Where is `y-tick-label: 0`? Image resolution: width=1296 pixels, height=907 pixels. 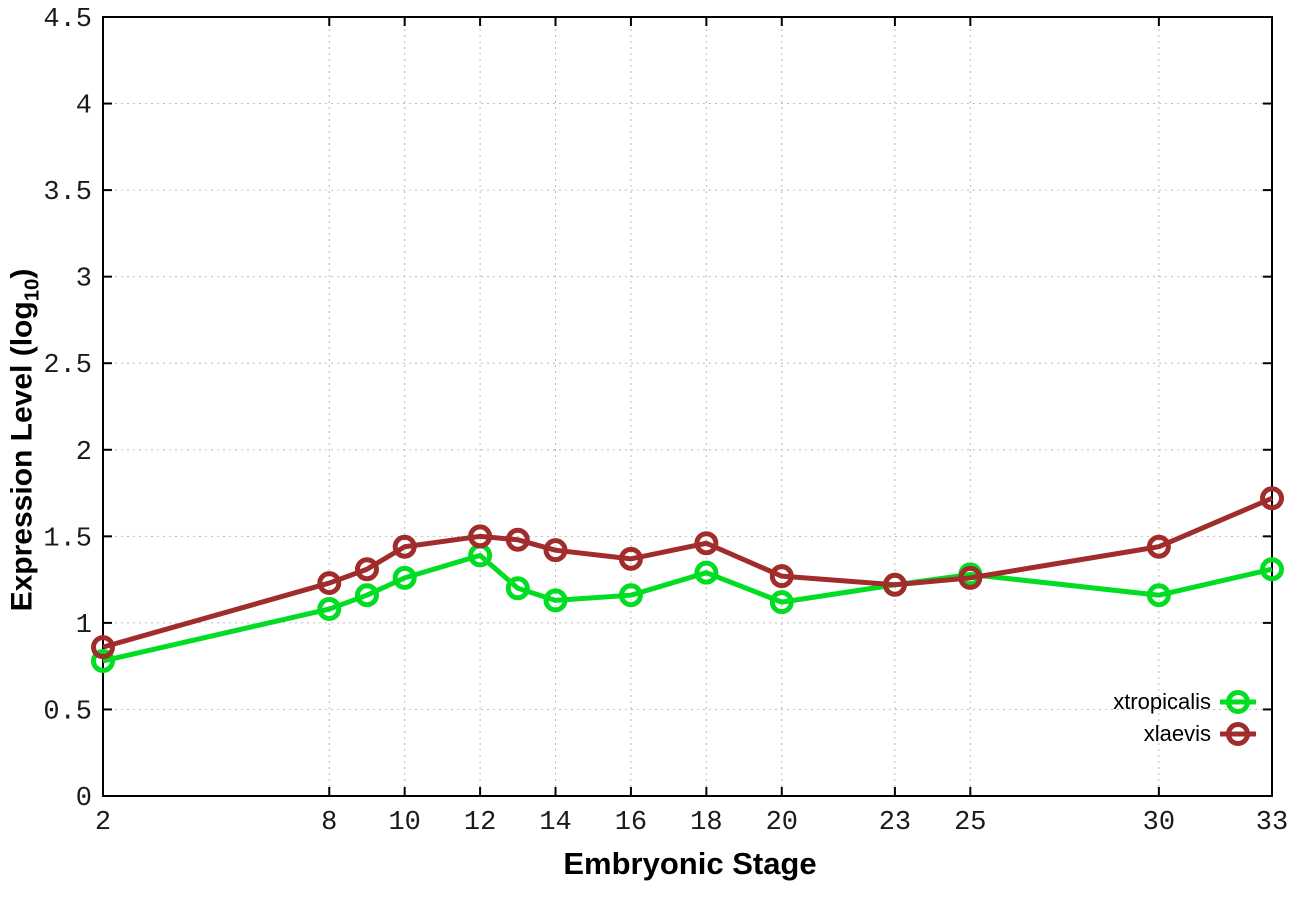 y-tick-label: 0 is located at coordinates (84, 799).